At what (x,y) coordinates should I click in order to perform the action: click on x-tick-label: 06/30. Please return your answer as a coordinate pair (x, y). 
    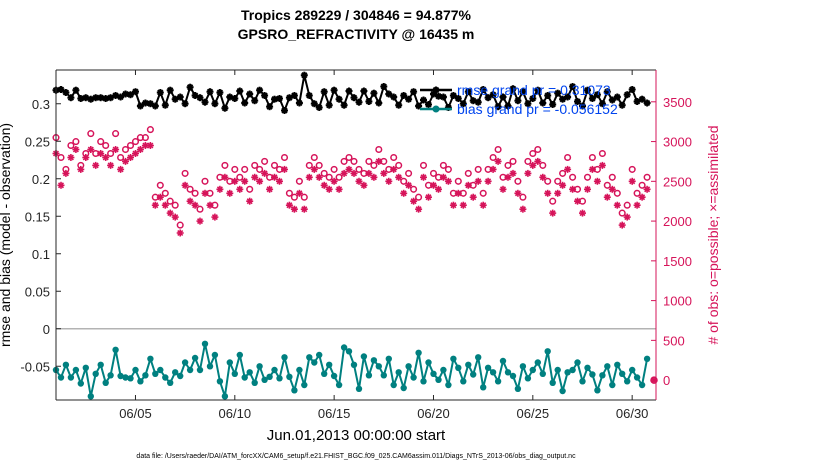
    Looking at the image, I should click on (632, 413).